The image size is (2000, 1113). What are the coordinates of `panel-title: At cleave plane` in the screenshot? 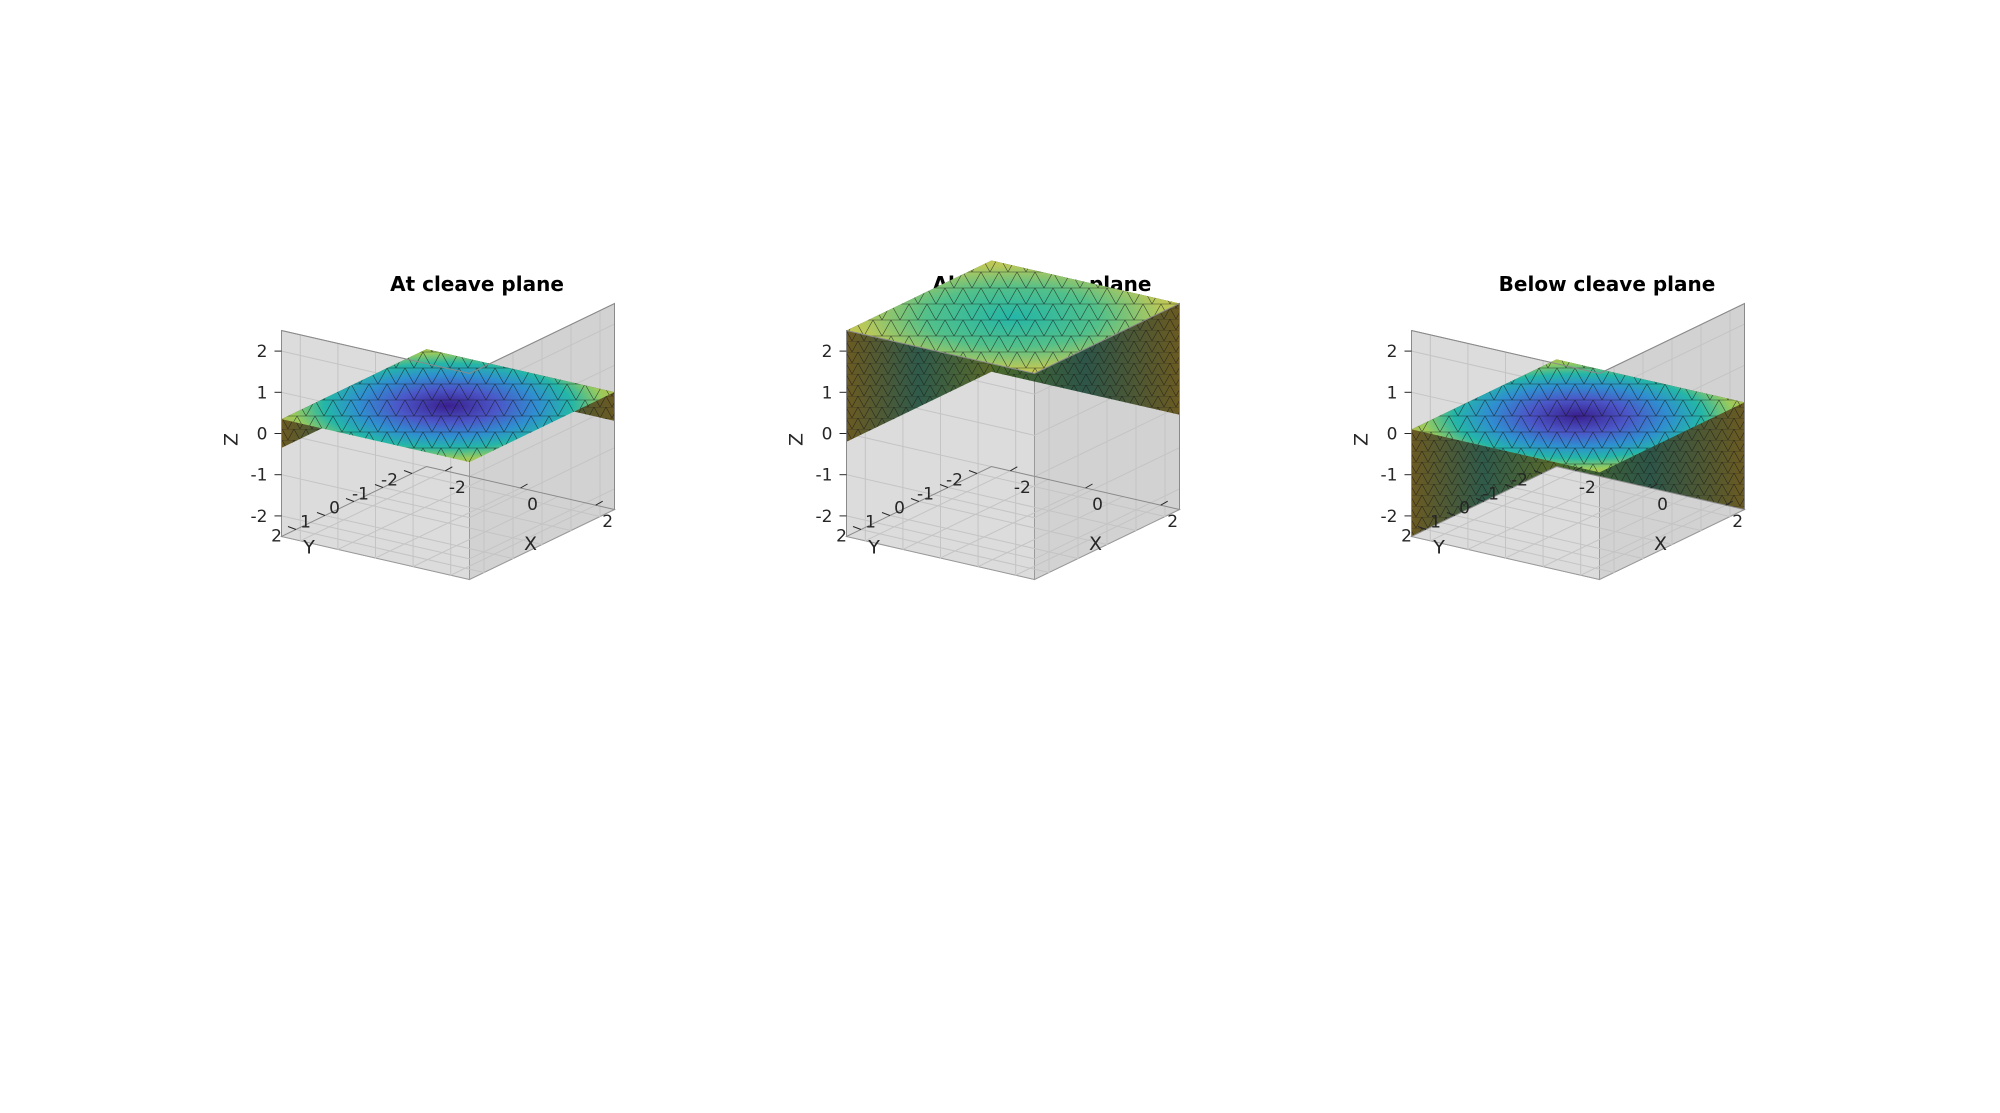 It's located at (477, 284).